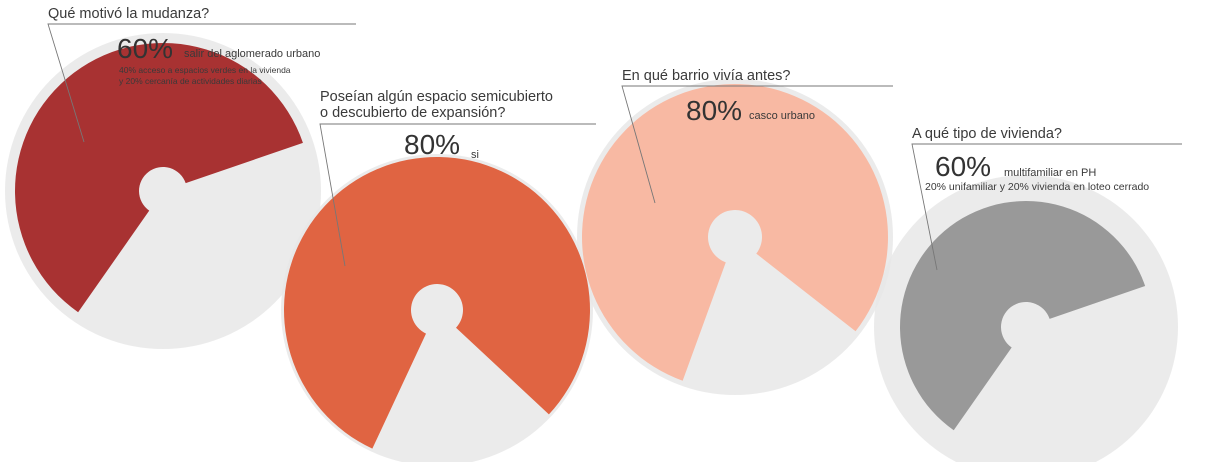 The height and width of the screenshot is (467, 1208). What do you see at coordinates (413, 113) in the screenshot?
I see `chart2-question-line-2: o descubierto de expansión?` at bounding box center [413, 113].